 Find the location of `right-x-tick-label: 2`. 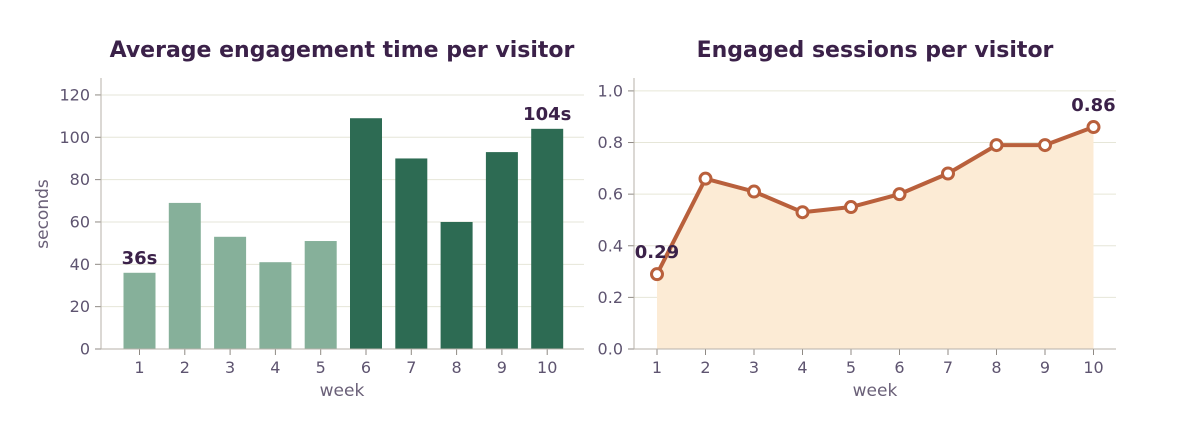

right-x-tick-label: 2 is located at coordinates (705, 367).